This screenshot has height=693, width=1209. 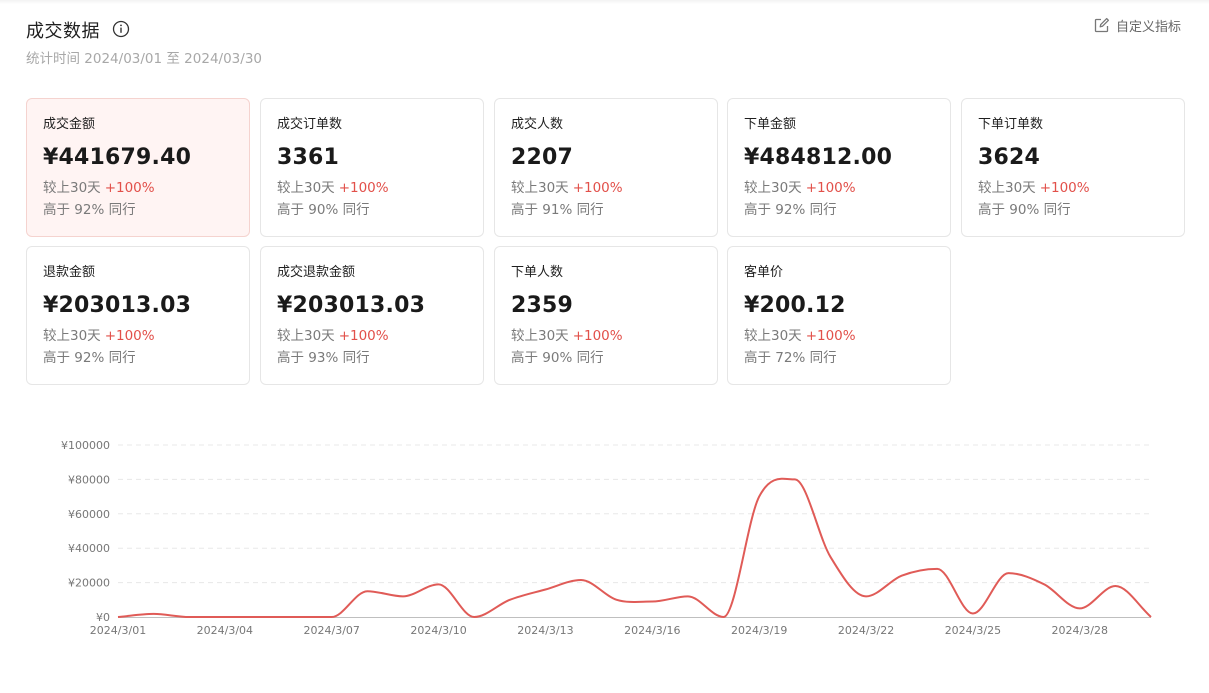 What do you see at coordinates (537, 124) in the screenshot?
I see `metric-label: 成交人数` at bounding box center [537, 124].